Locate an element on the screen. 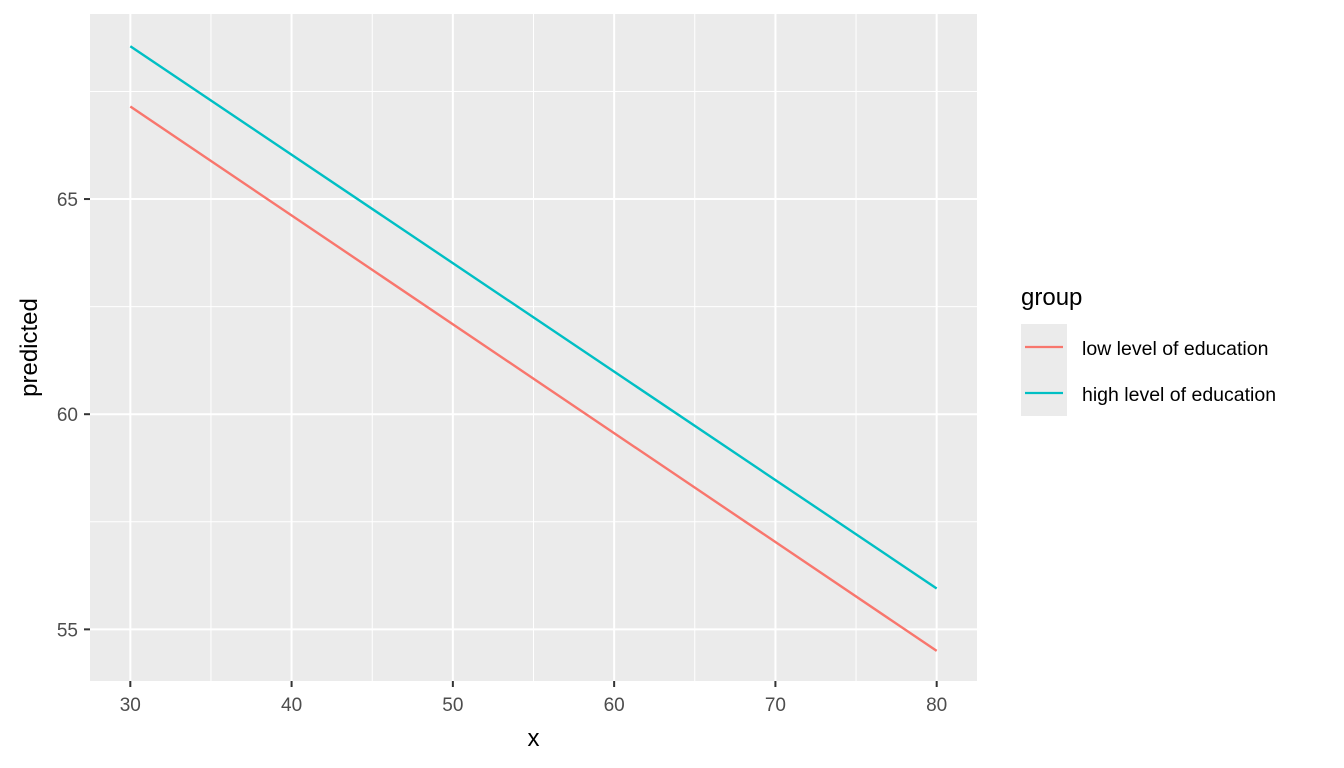  y-axis: 55 60 65 is located at coordinates (73, 415).